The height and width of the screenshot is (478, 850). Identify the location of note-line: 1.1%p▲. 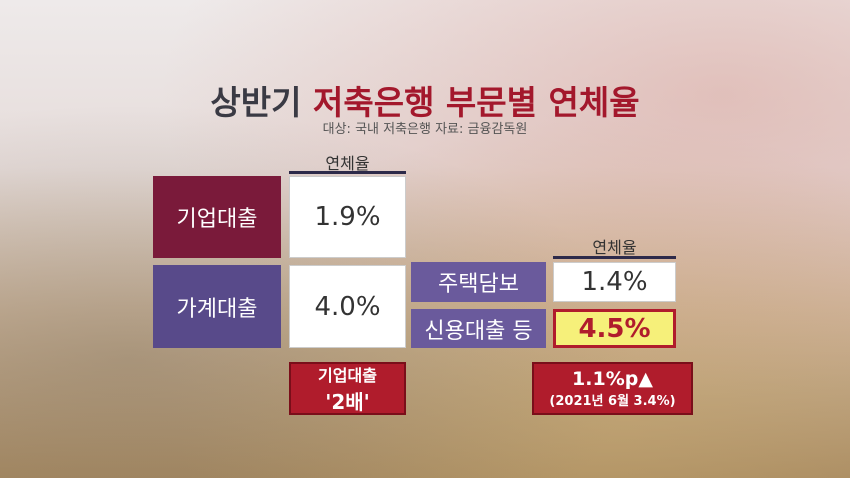
(612, 379).